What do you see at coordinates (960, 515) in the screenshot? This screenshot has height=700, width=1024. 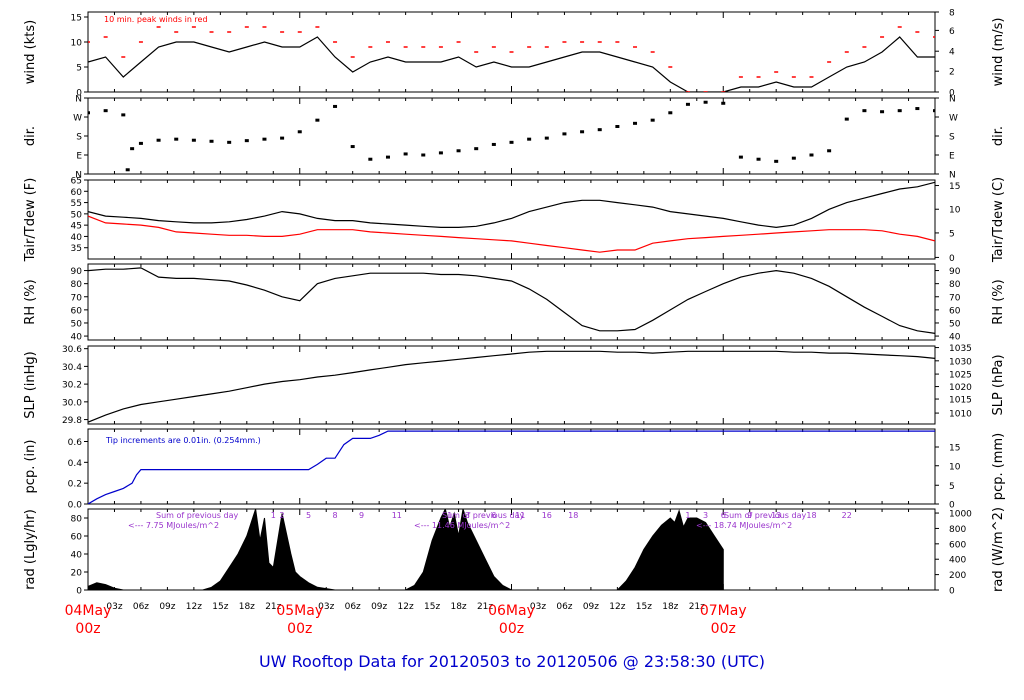 I see `y-tick-label-right: 1000` at bounding box center [960, 515].